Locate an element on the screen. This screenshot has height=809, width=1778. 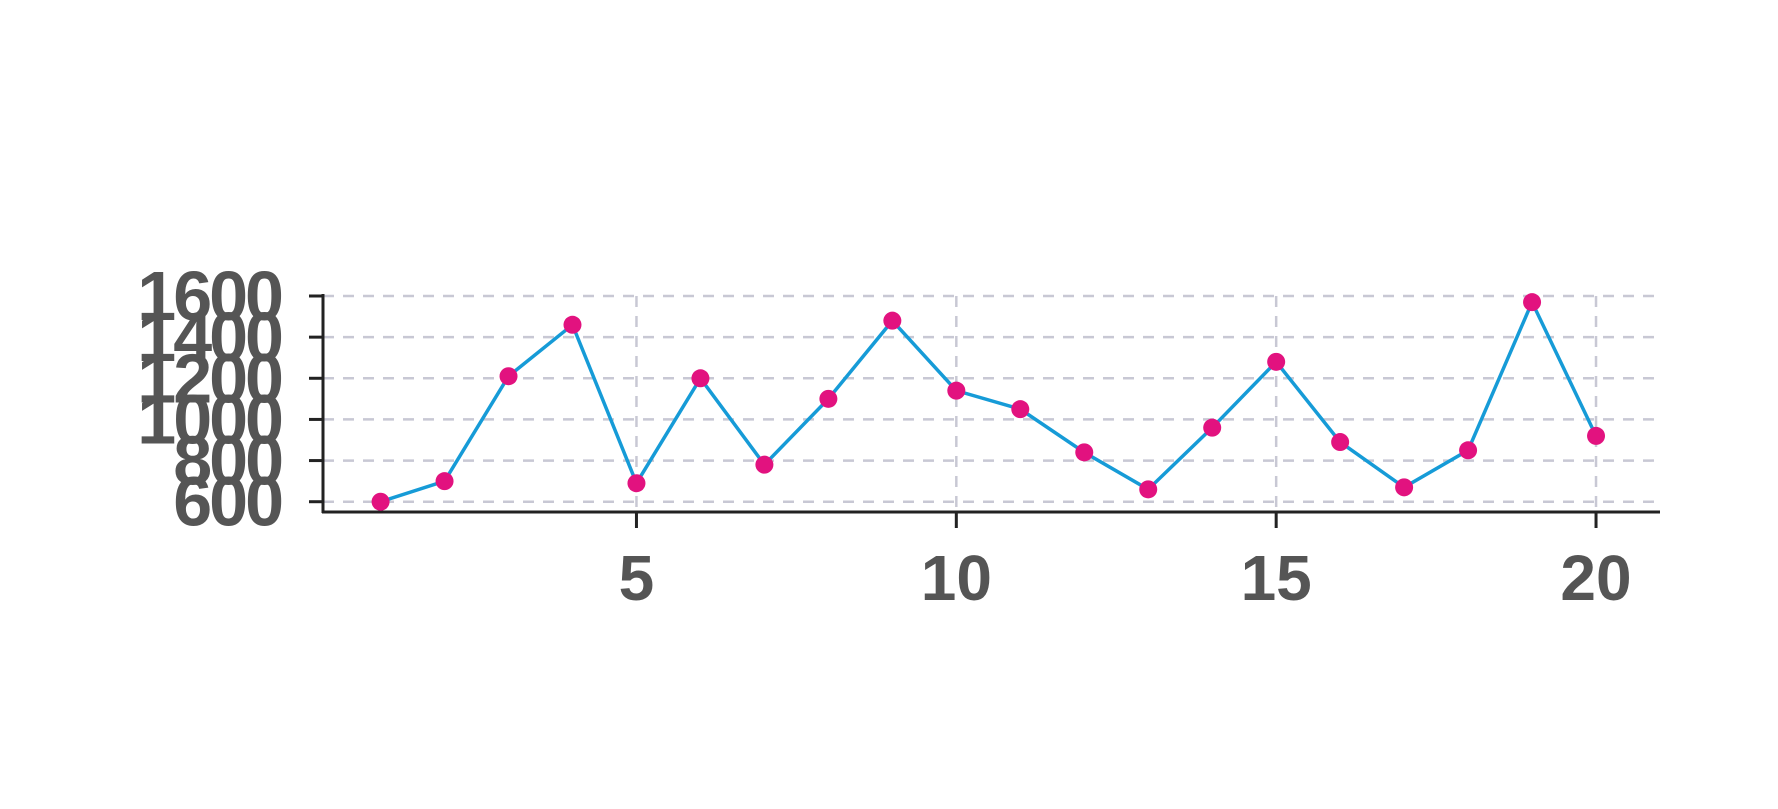
y-tick-label: 600 is located at coordinates (227, 502).